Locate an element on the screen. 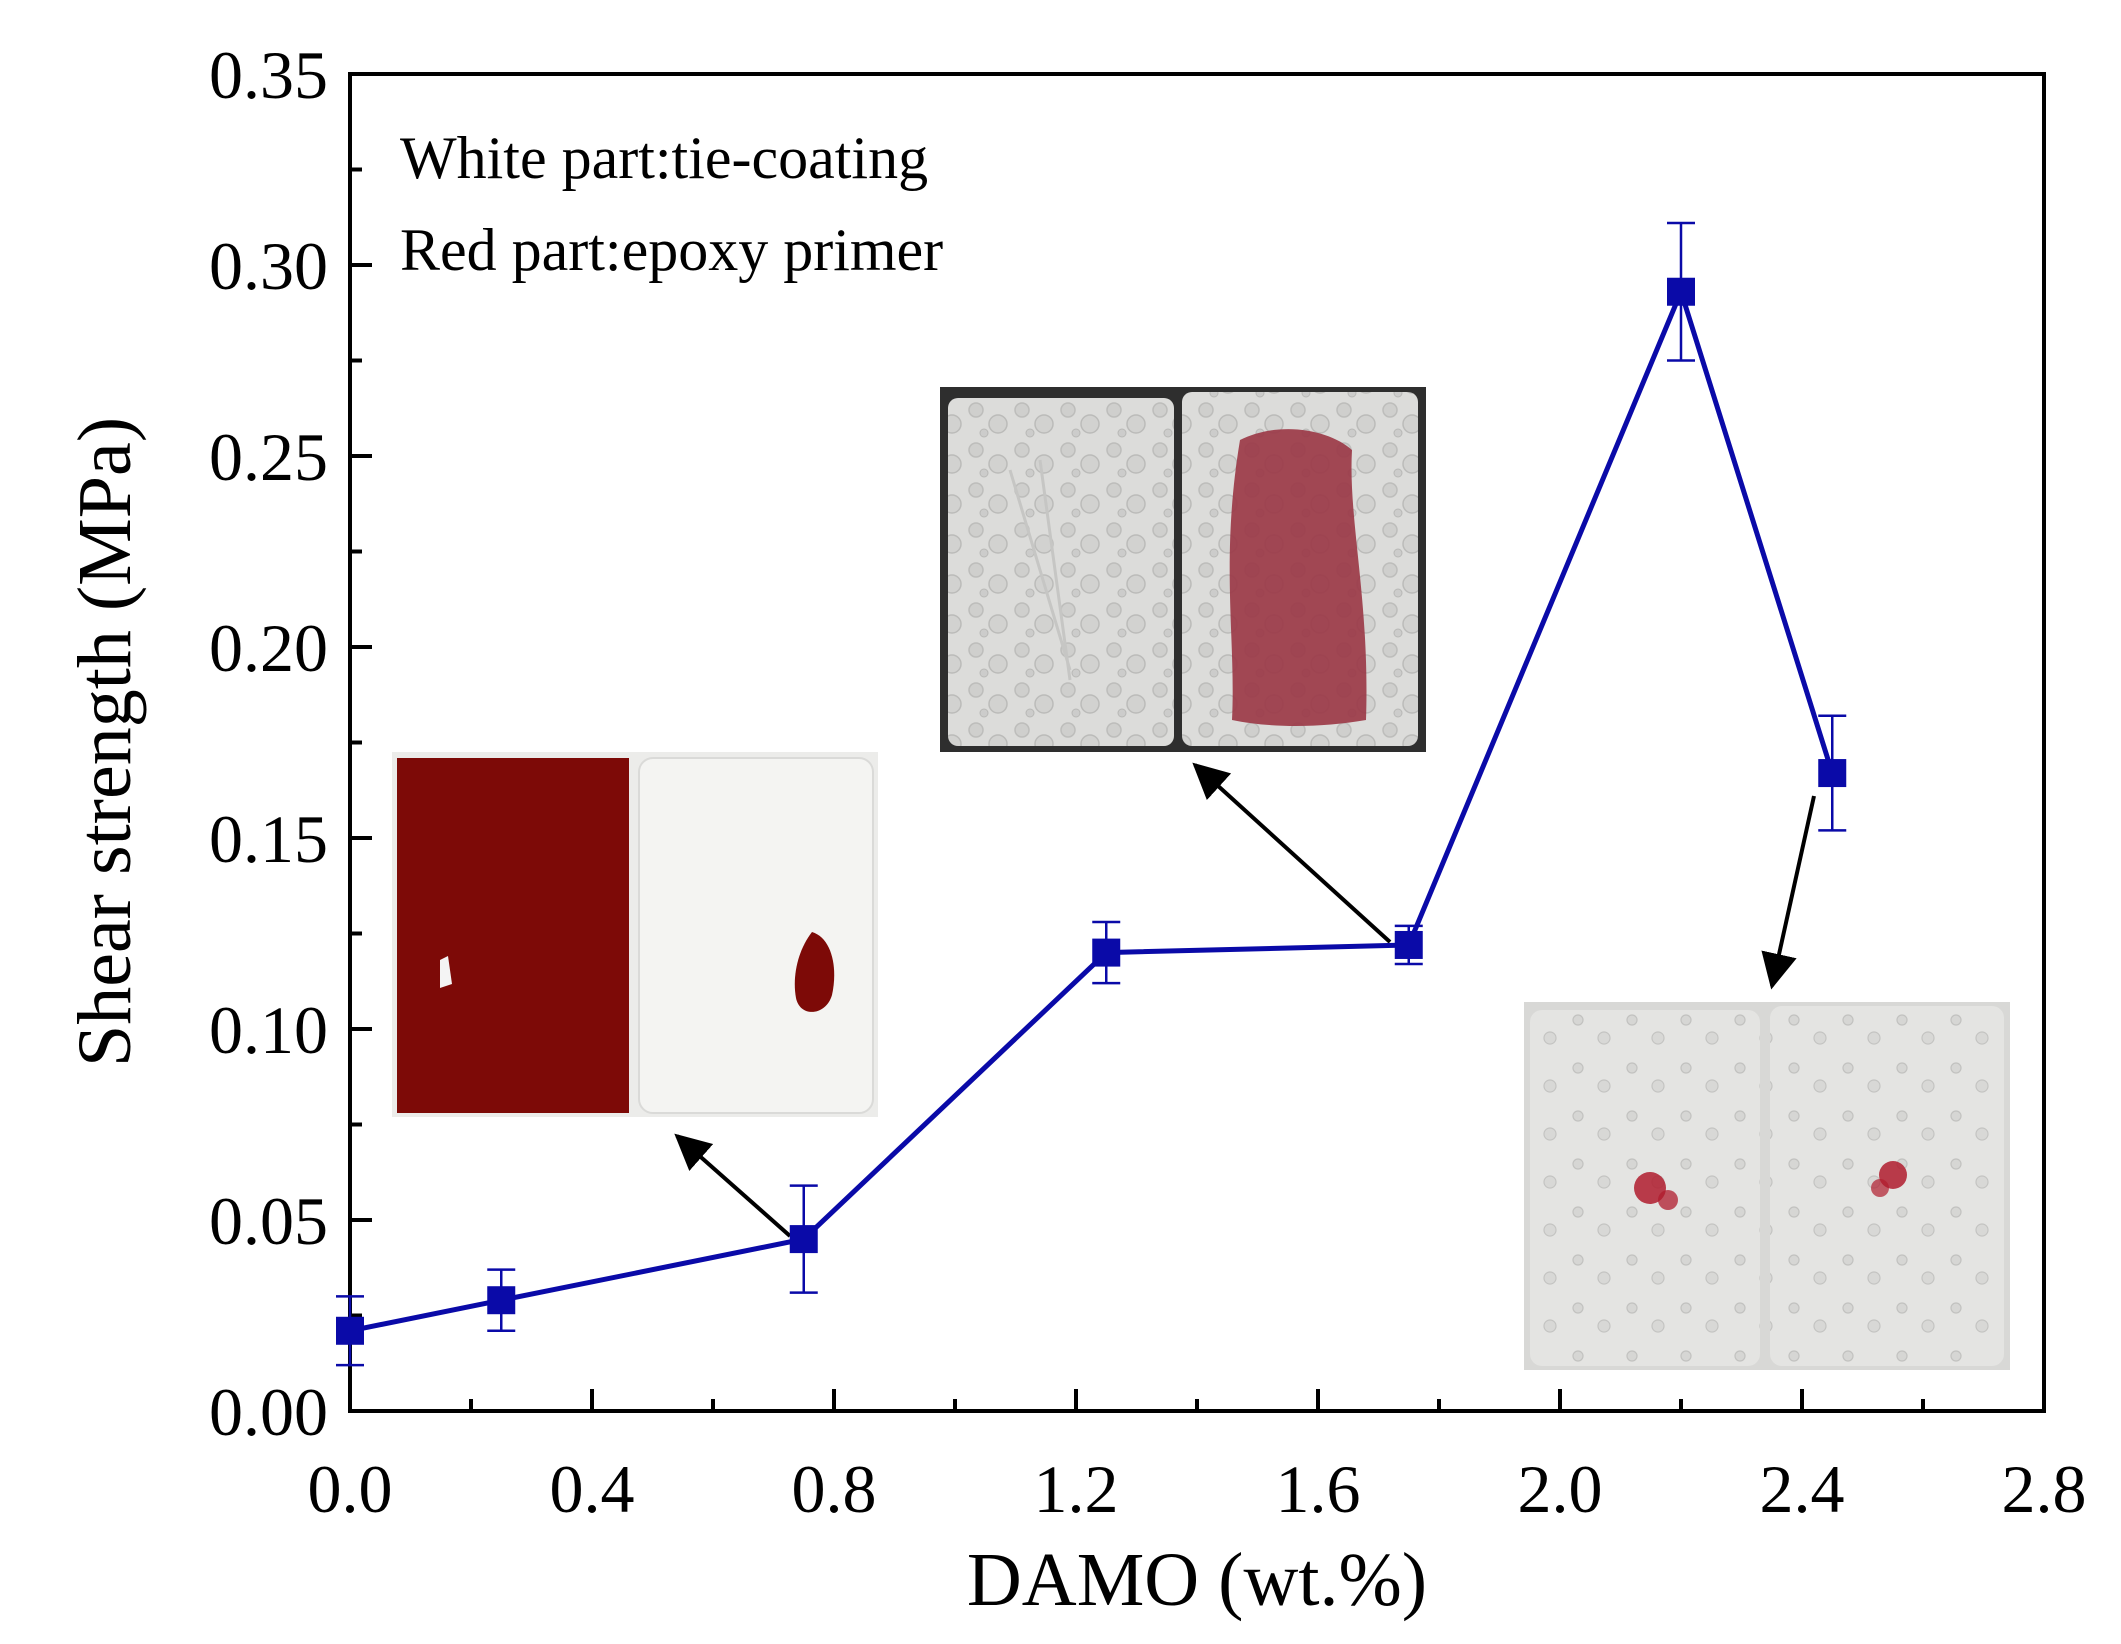 This screenshot has height=1644, width=2121. y-tick-label: 0.00 is located at coordinates (268, 1412).